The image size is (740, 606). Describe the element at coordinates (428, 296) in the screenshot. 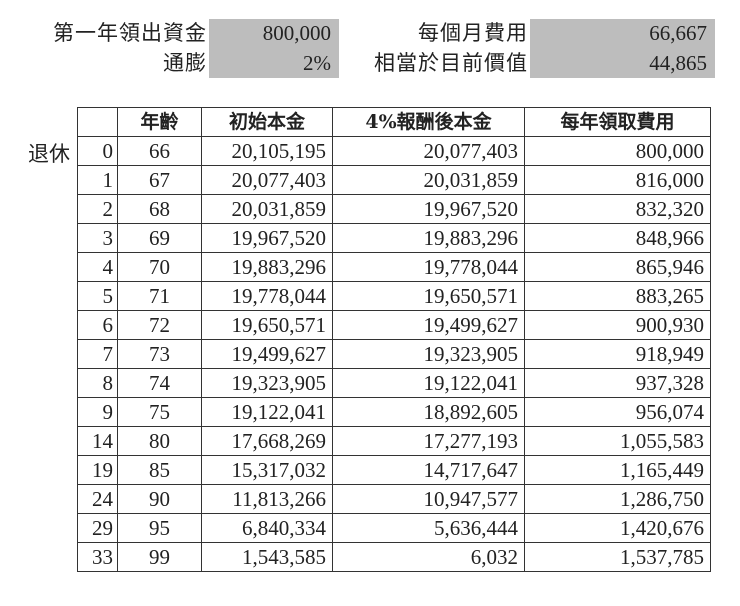

I see `principal-after-return-cell: 19,650,571` at that location.